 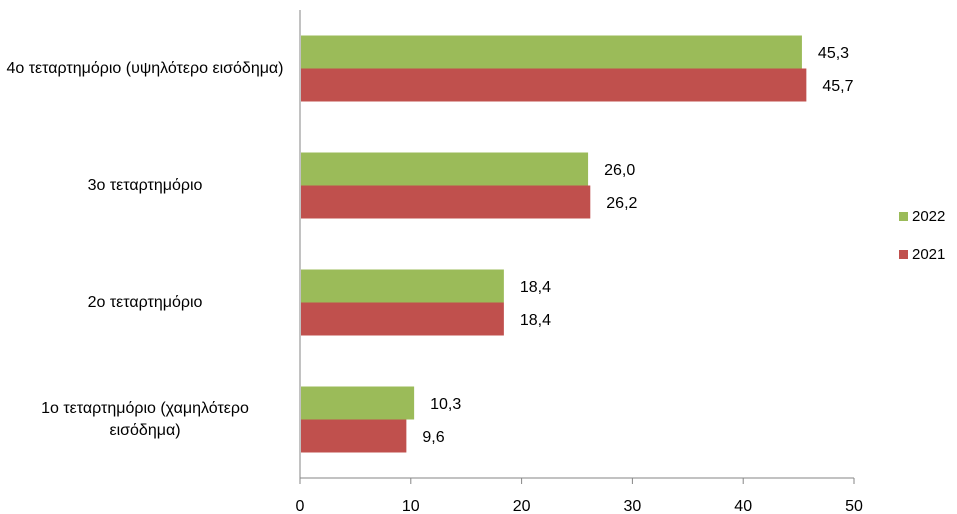 What do you see at coordinates (929, 216) in the screenshot?
I see `legend-label-2022: 2022` at bounding box center [929, 216].